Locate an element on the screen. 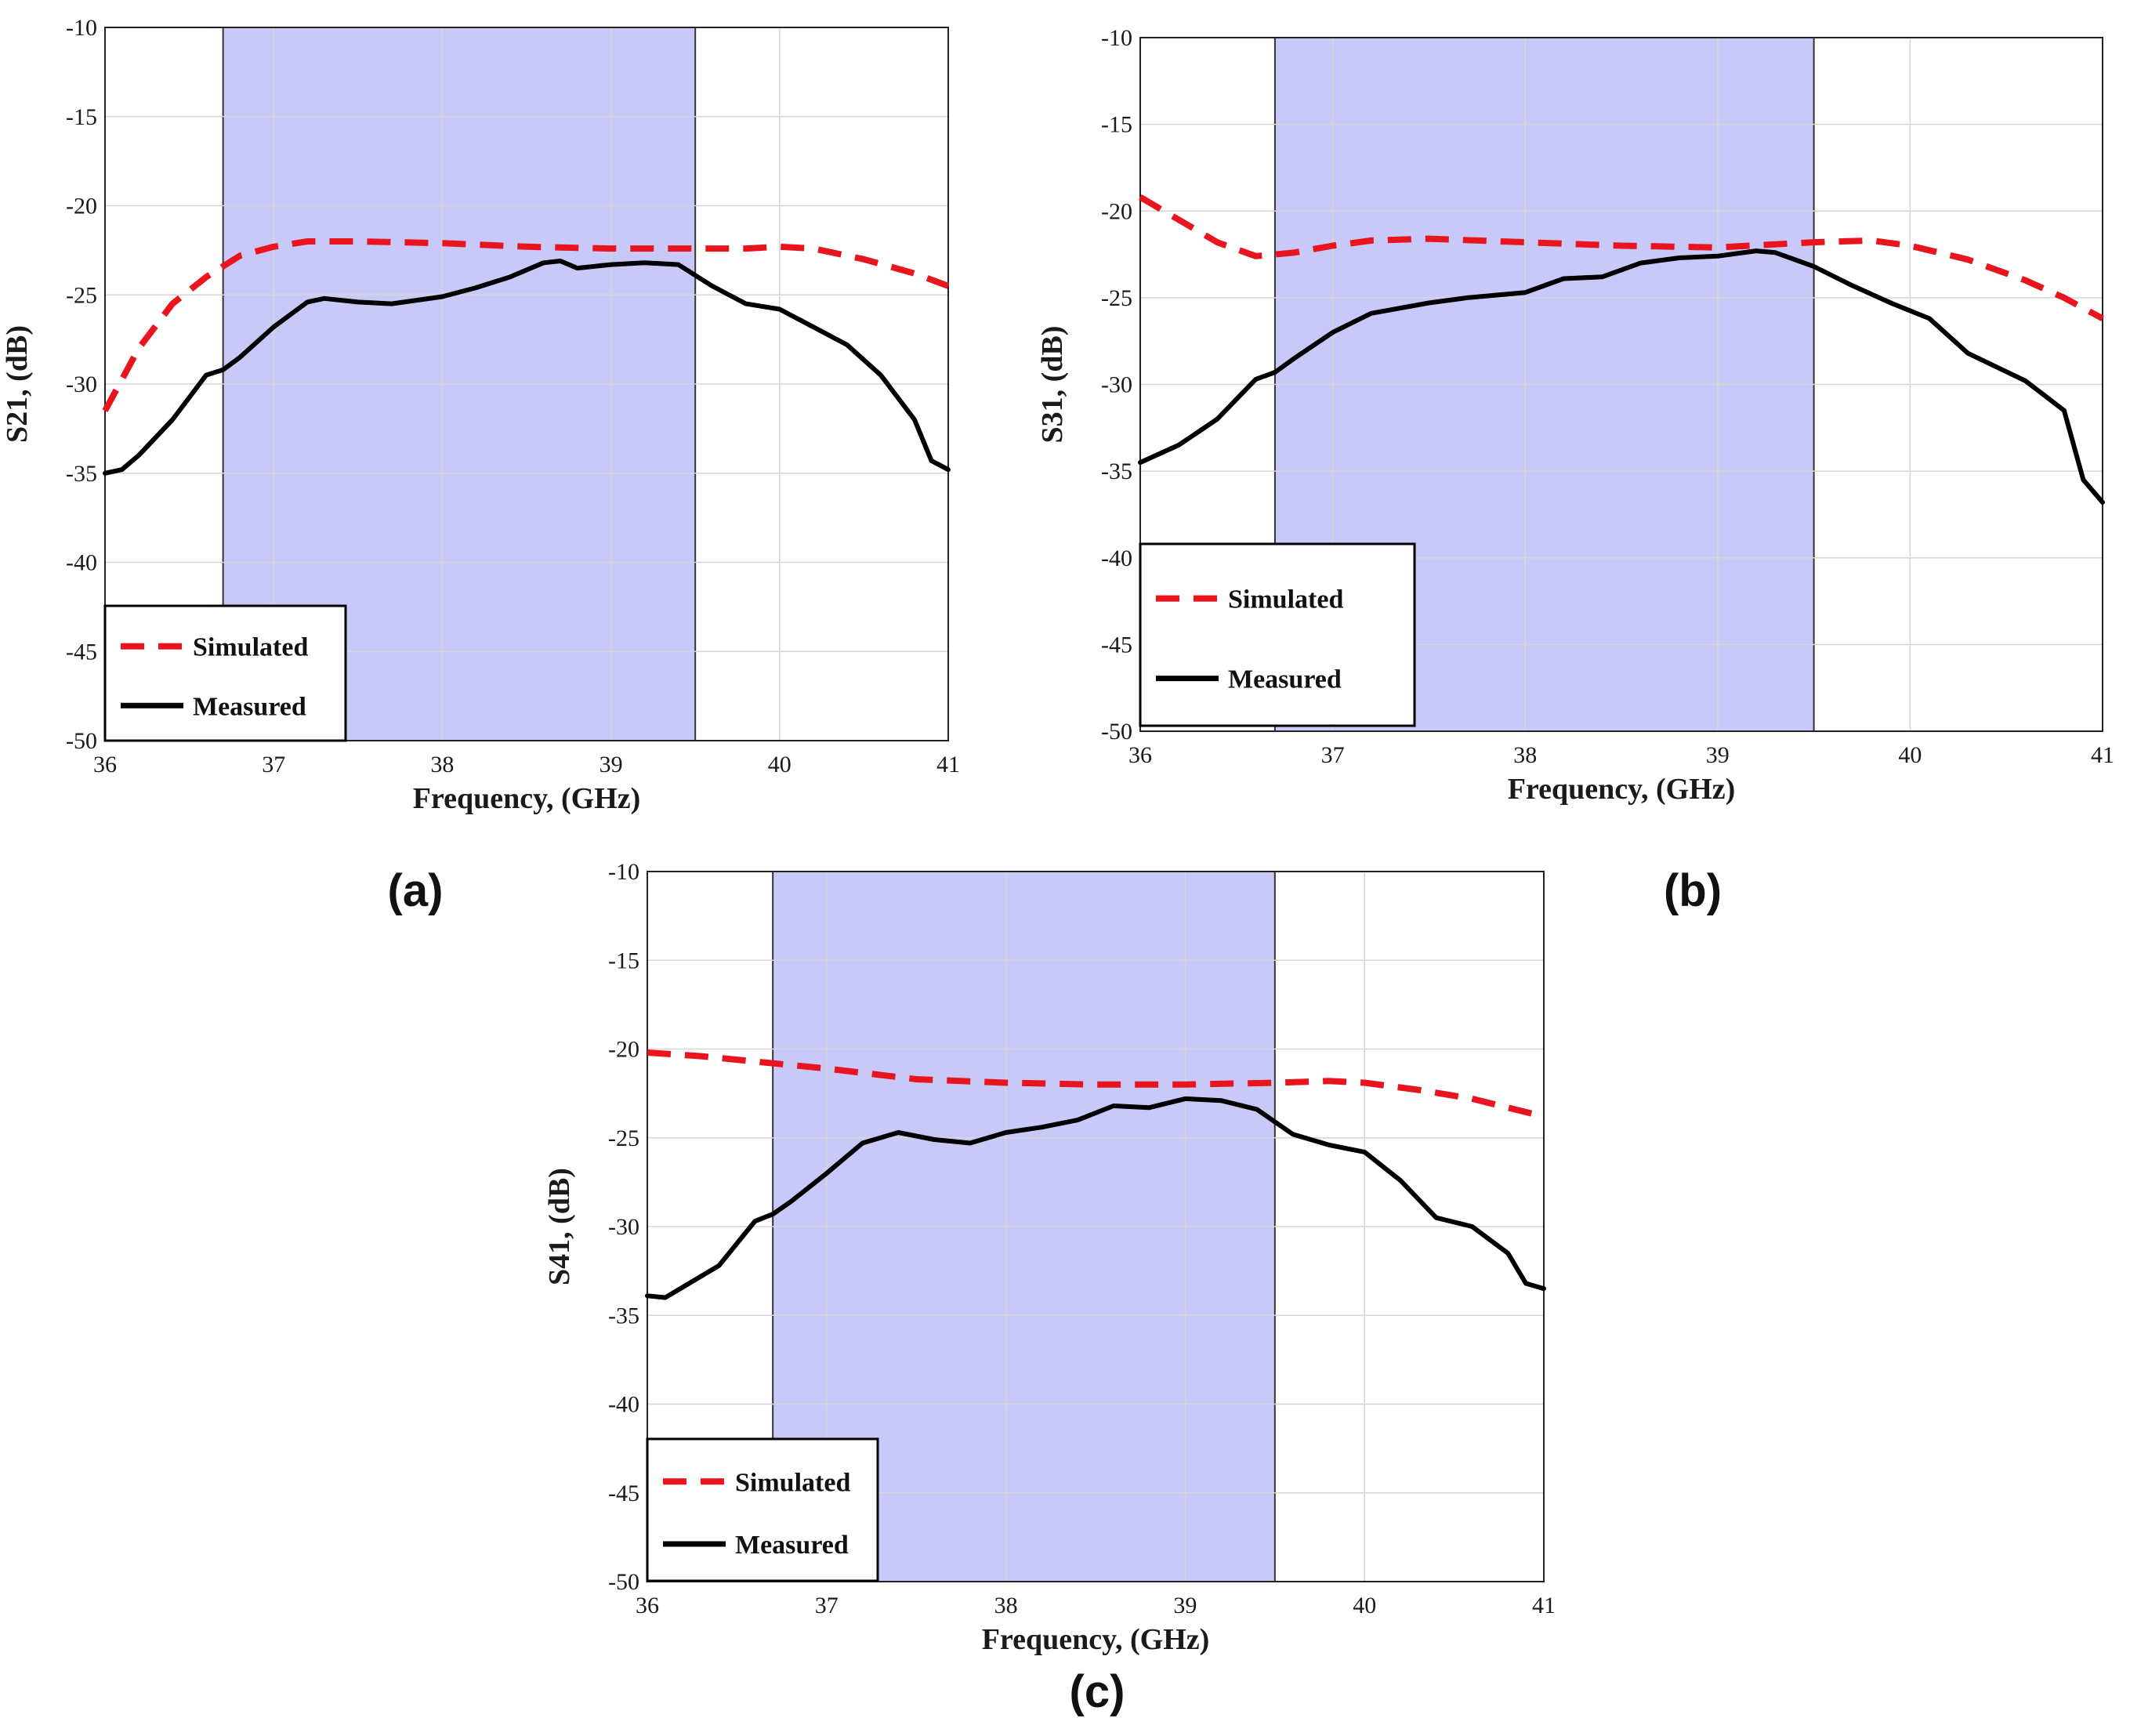 Image resolution: width=2130 pixels, height=1736 pixels. panel-label-b: (b) is located at coordinates (1693, 890).